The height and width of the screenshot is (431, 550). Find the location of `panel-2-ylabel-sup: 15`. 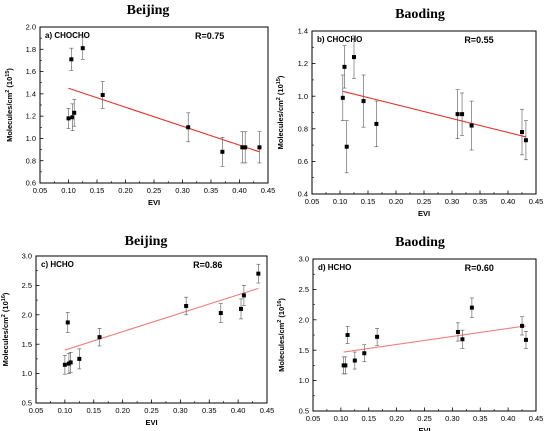

panel-2-ylabel-sup: 15 is located at coordinates (279, 81).